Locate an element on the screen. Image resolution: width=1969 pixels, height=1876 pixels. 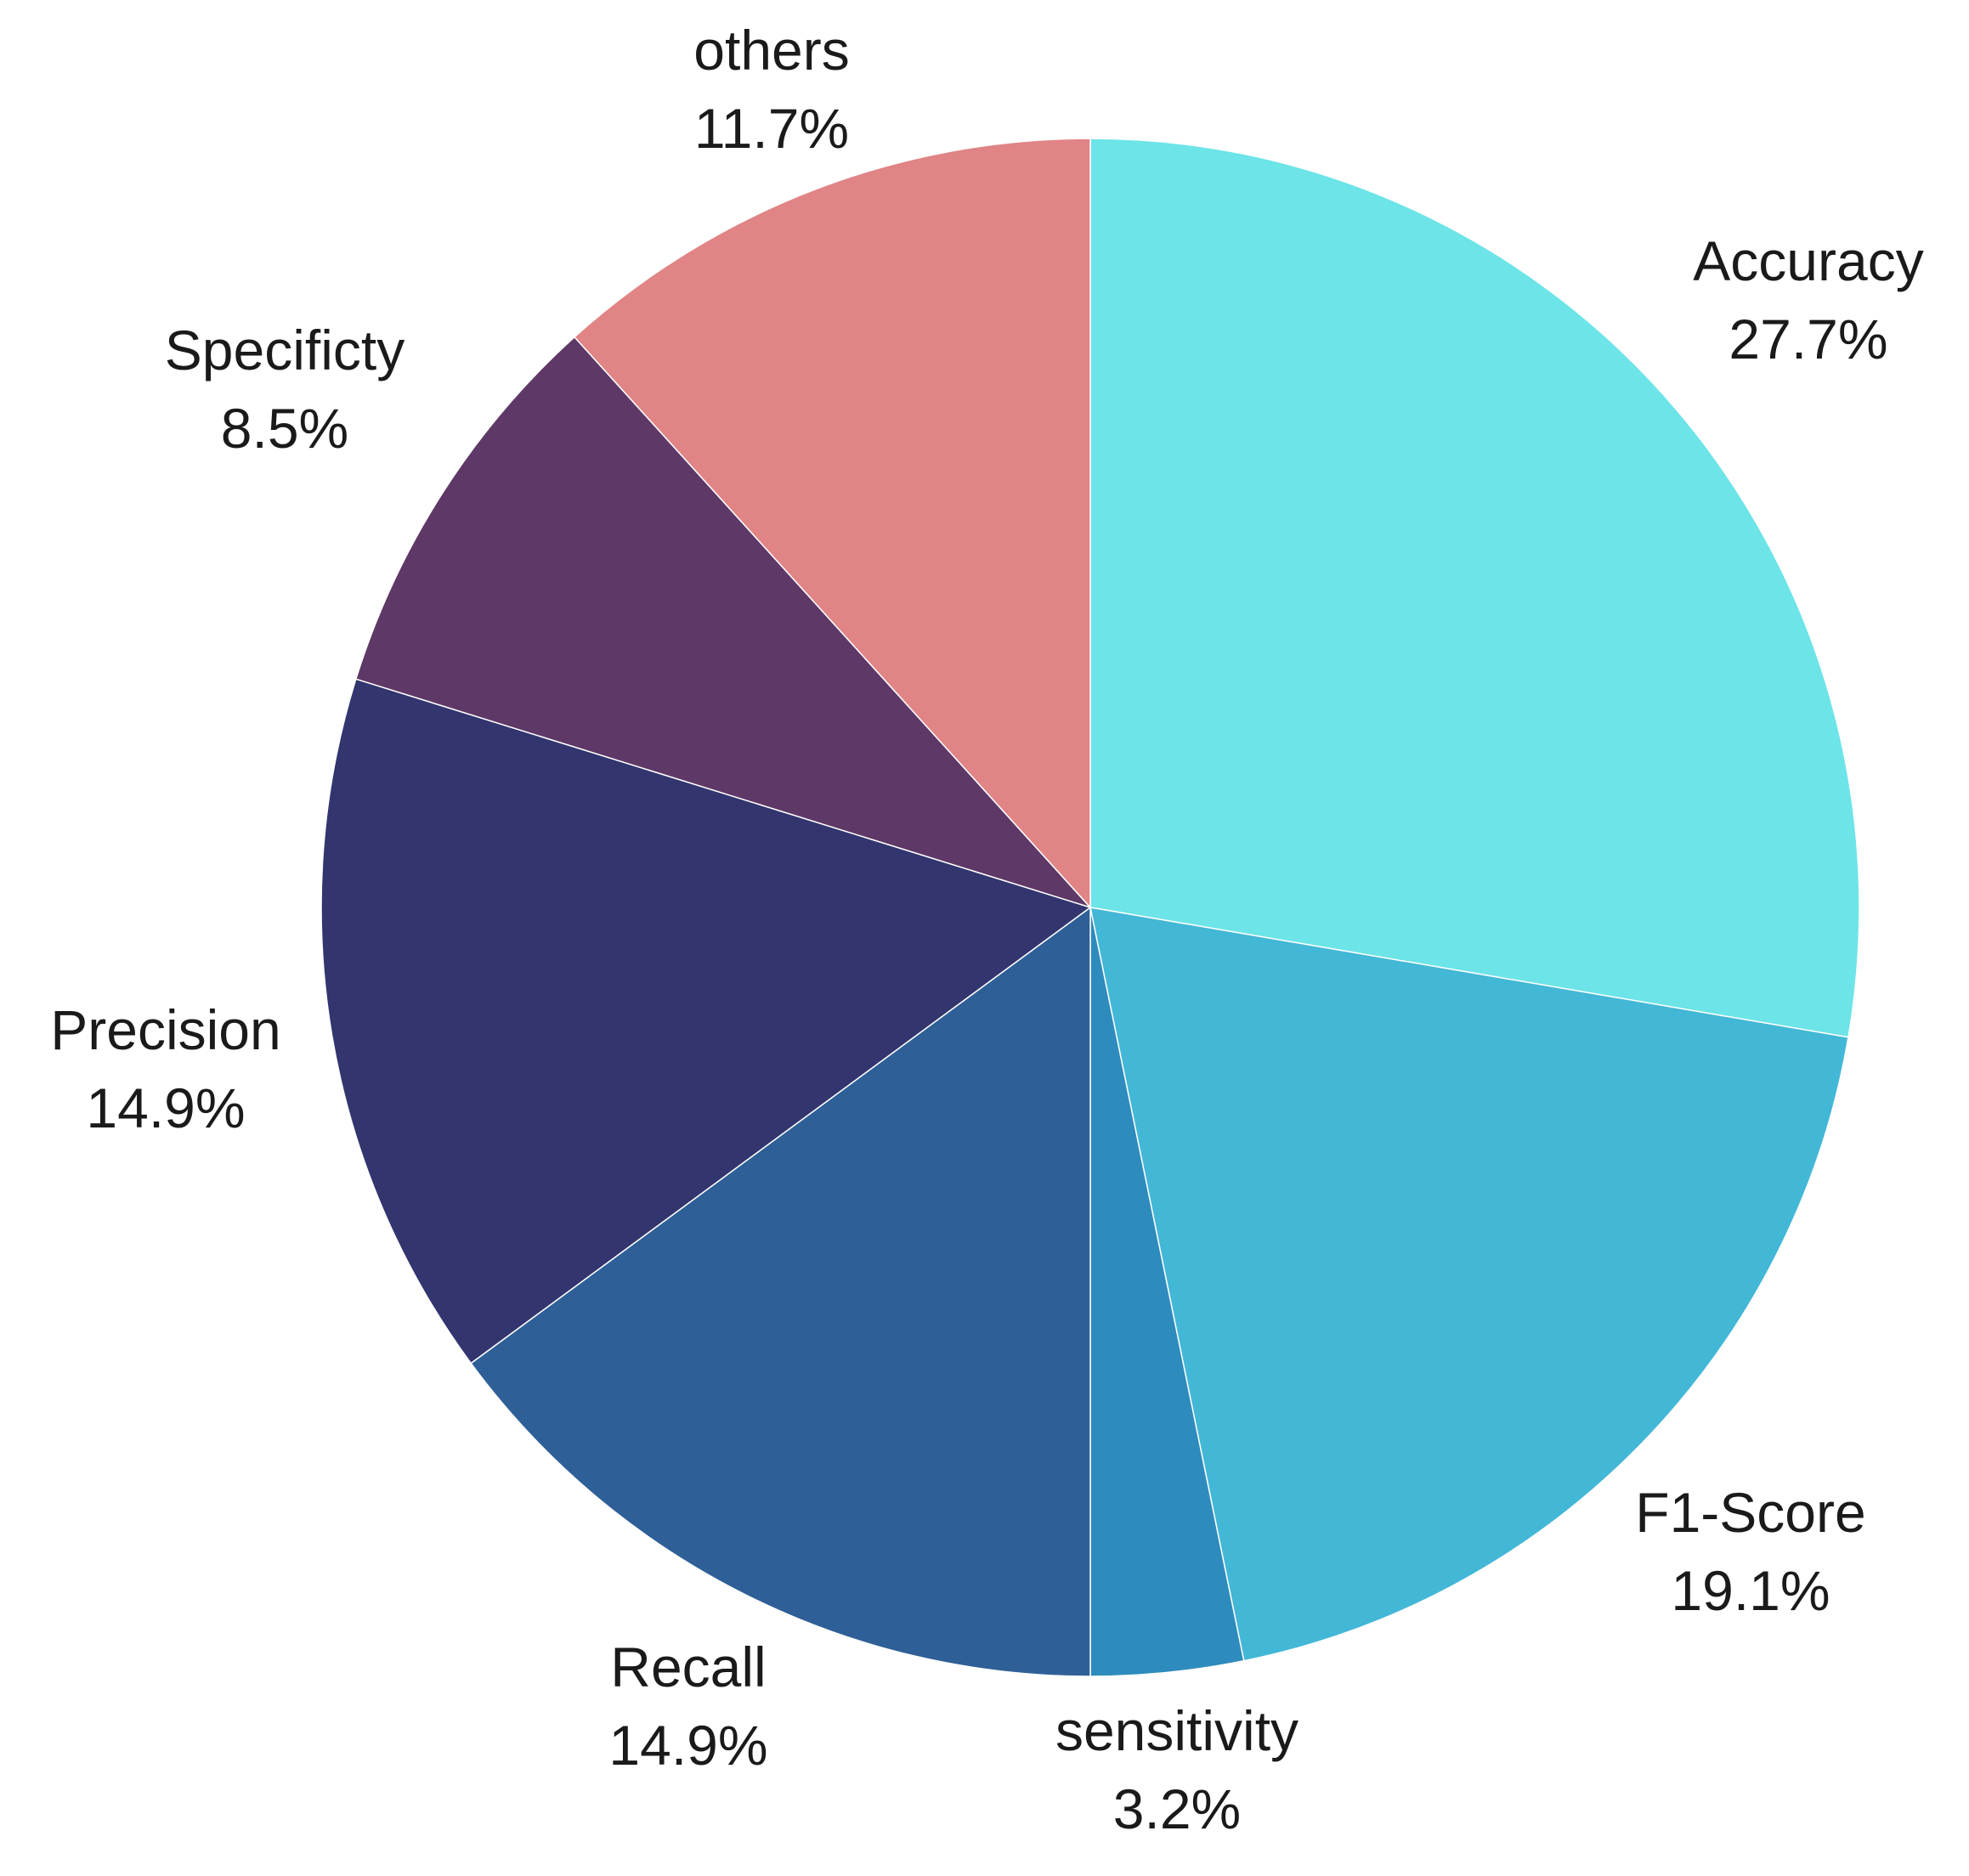
slice-value-f1-score: 19.1% is located at coordinates (1750, 1590).